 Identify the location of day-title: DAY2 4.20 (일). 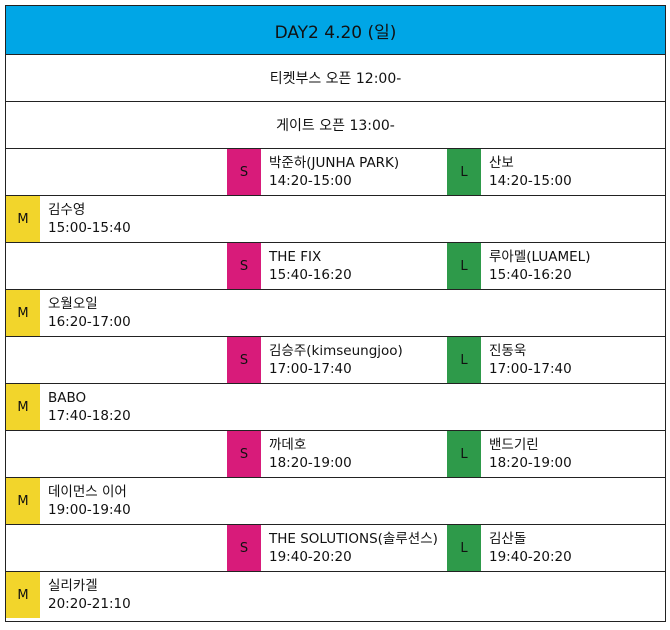
(335, 32).